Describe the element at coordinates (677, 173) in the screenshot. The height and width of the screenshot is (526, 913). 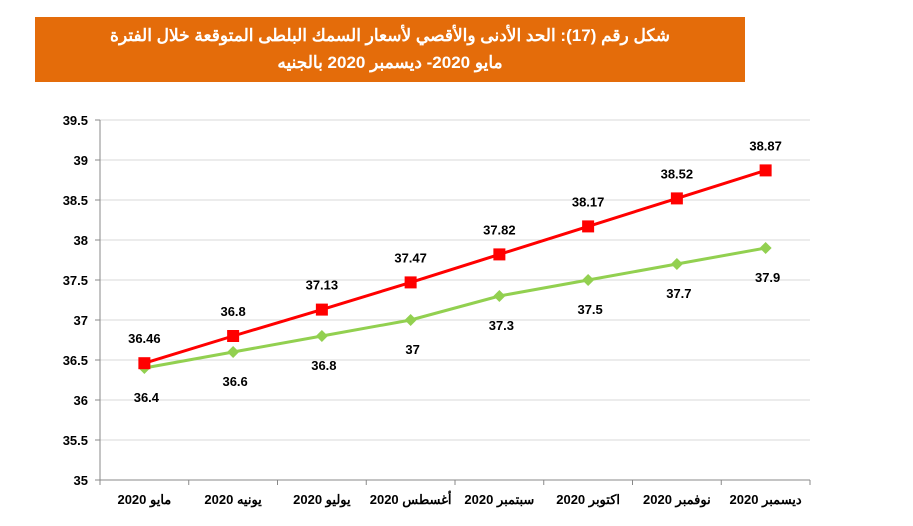
I see `data-label: 38.52` at that location.